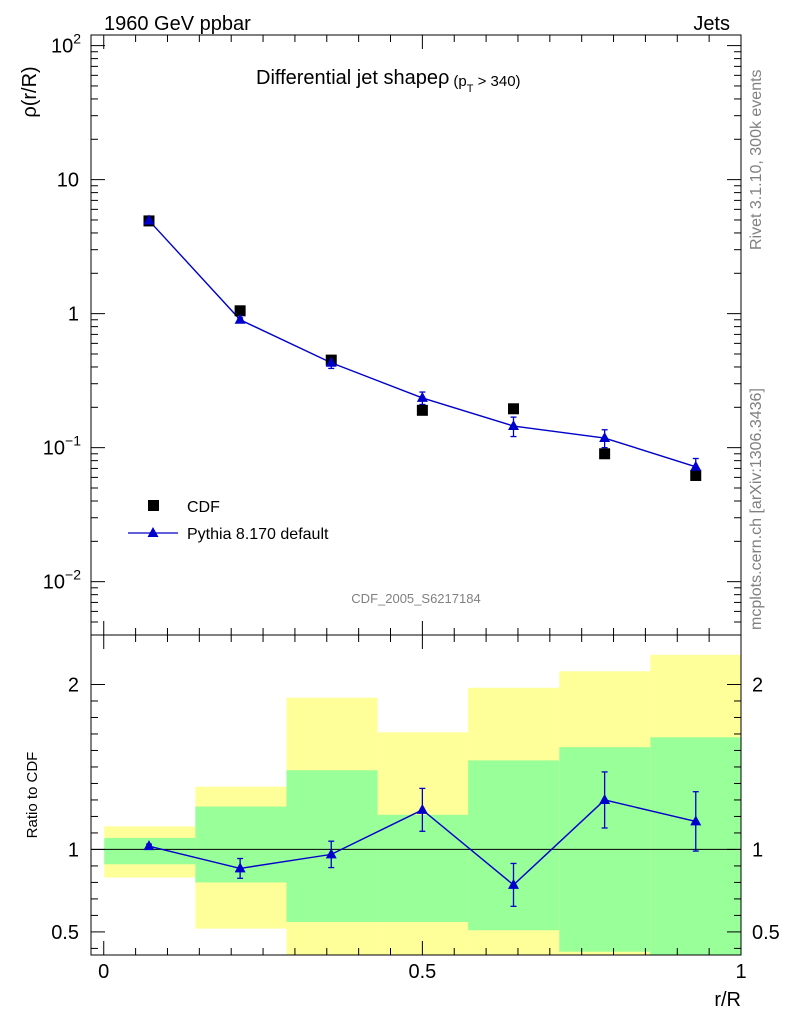 Image resolution: width=786 pixels, height=1024 pixels. What do you see at coordinates (73, 685) in the screenshot?
I see `ratio-y-tick-label-left: 2` at bounding box center [73, 685].